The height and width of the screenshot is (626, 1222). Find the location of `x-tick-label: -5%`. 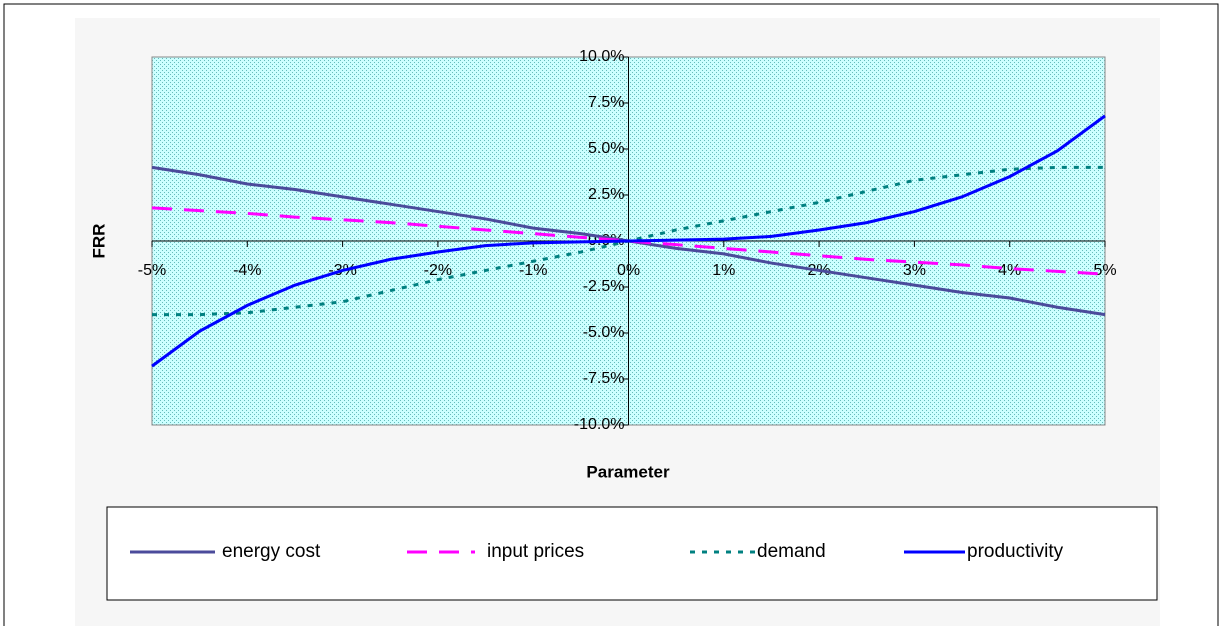

x-tick-label: -5% is located at coordinates (152, 270).